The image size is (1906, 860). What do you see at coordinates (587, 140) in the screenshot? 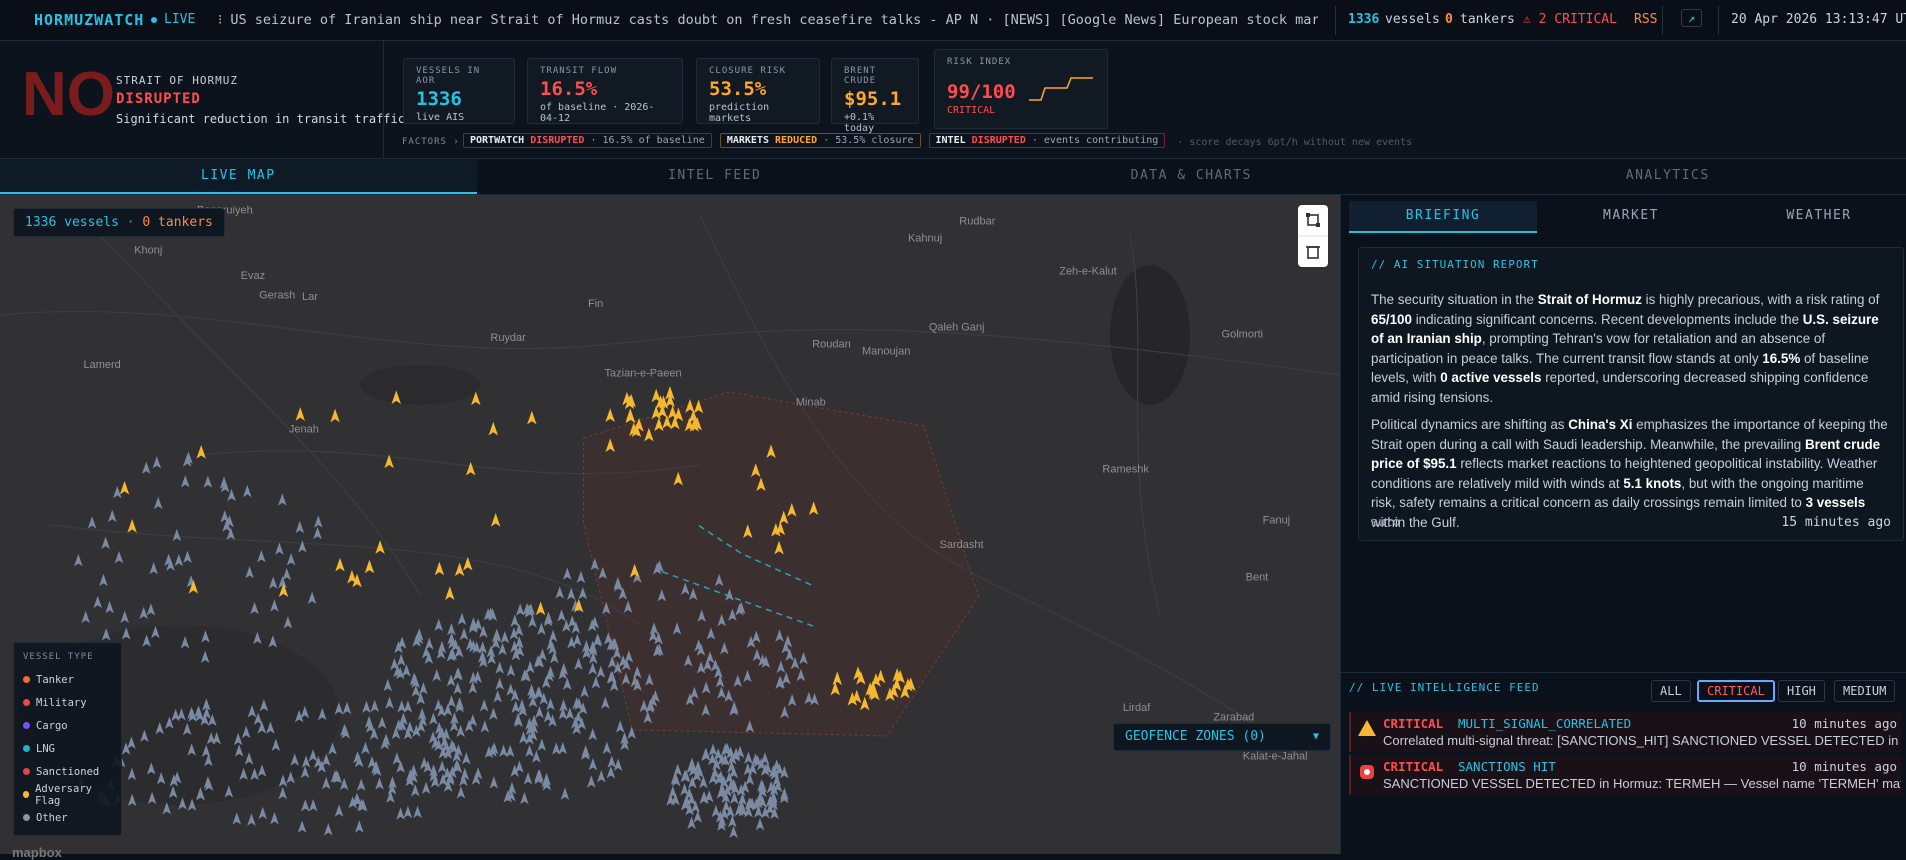
I see `factor-chip: PORTWATCH DISRUPTED · 16.5% of baseline` at bounding box center [587, 140].